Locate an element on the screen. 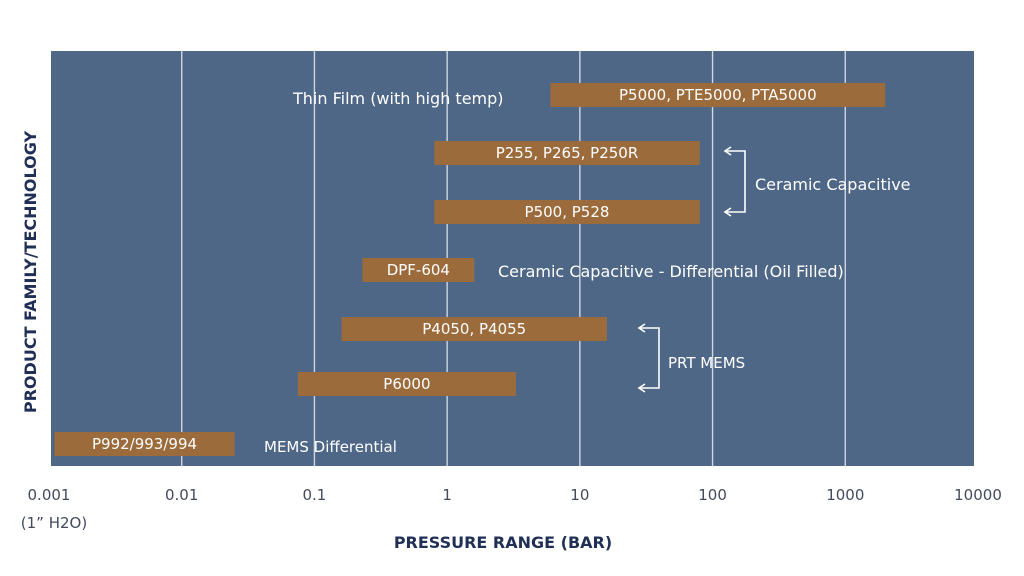 The height and width of the screenshot is (576, 1024). prt-arrow-bottom is located at coordinates (641, 388).